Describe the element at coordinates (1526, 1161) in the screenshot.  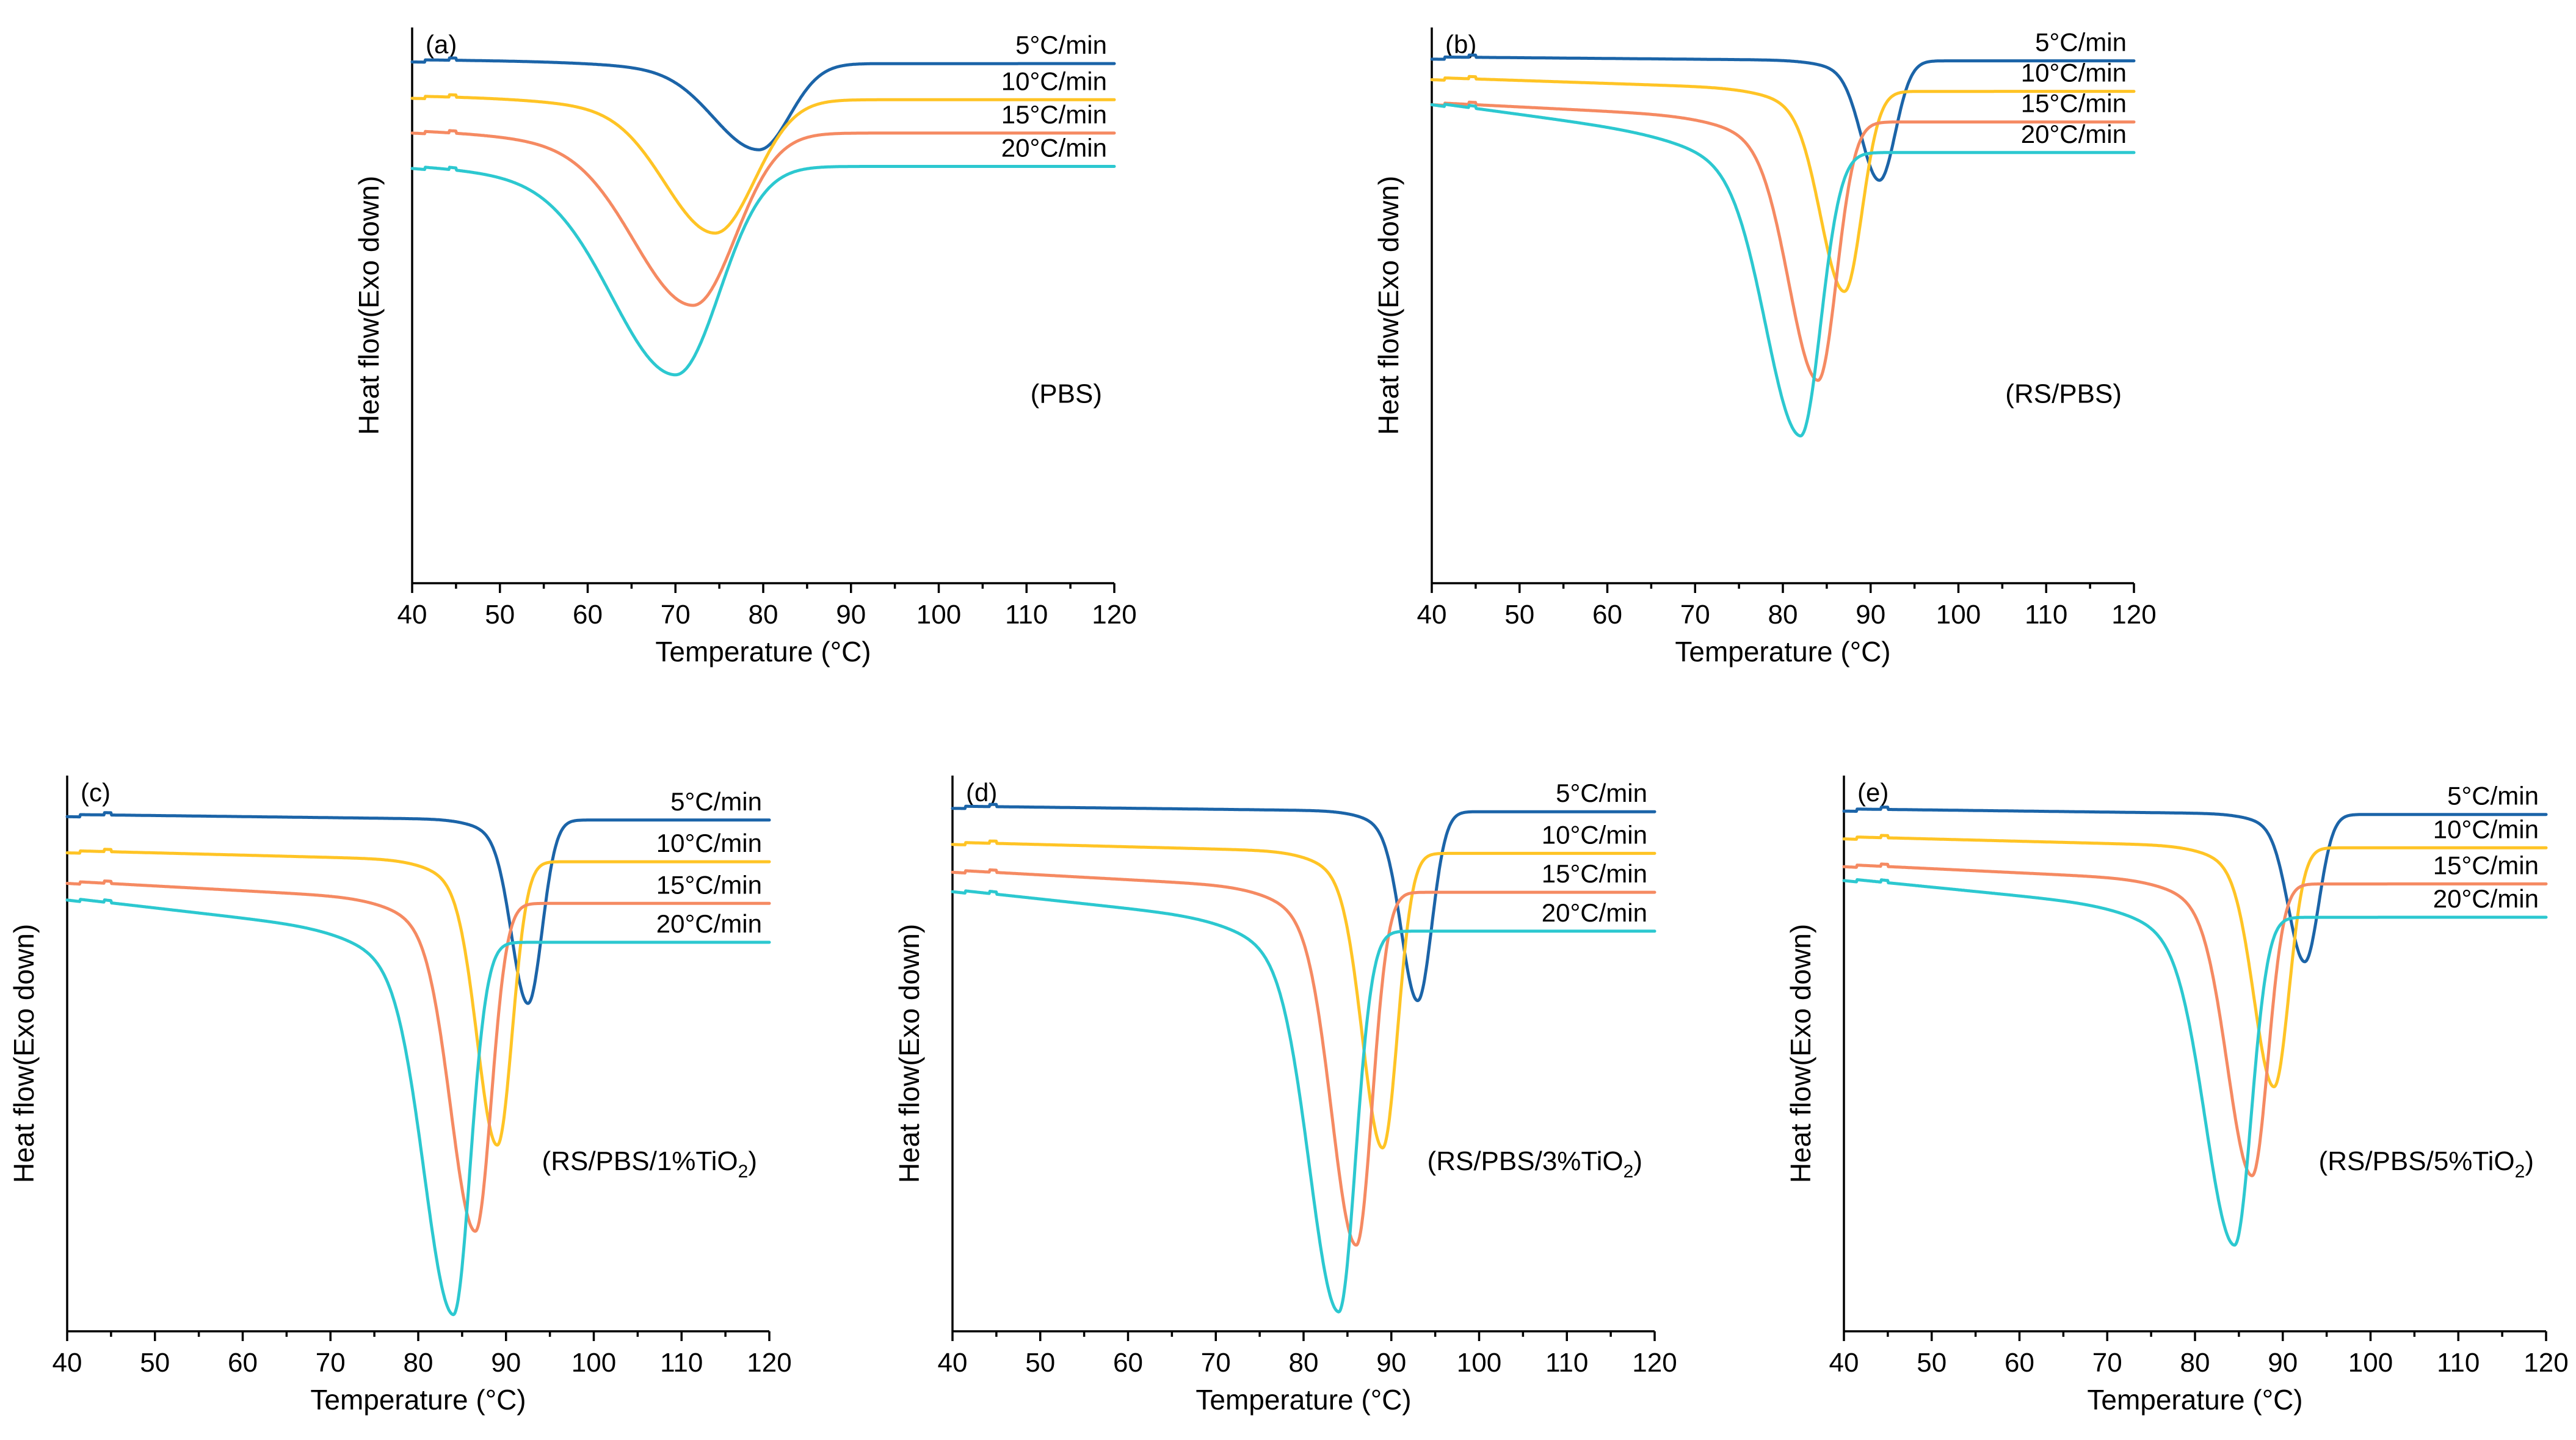
I see `sample-label-text: (RS/PBS/3%TiO` at that location.